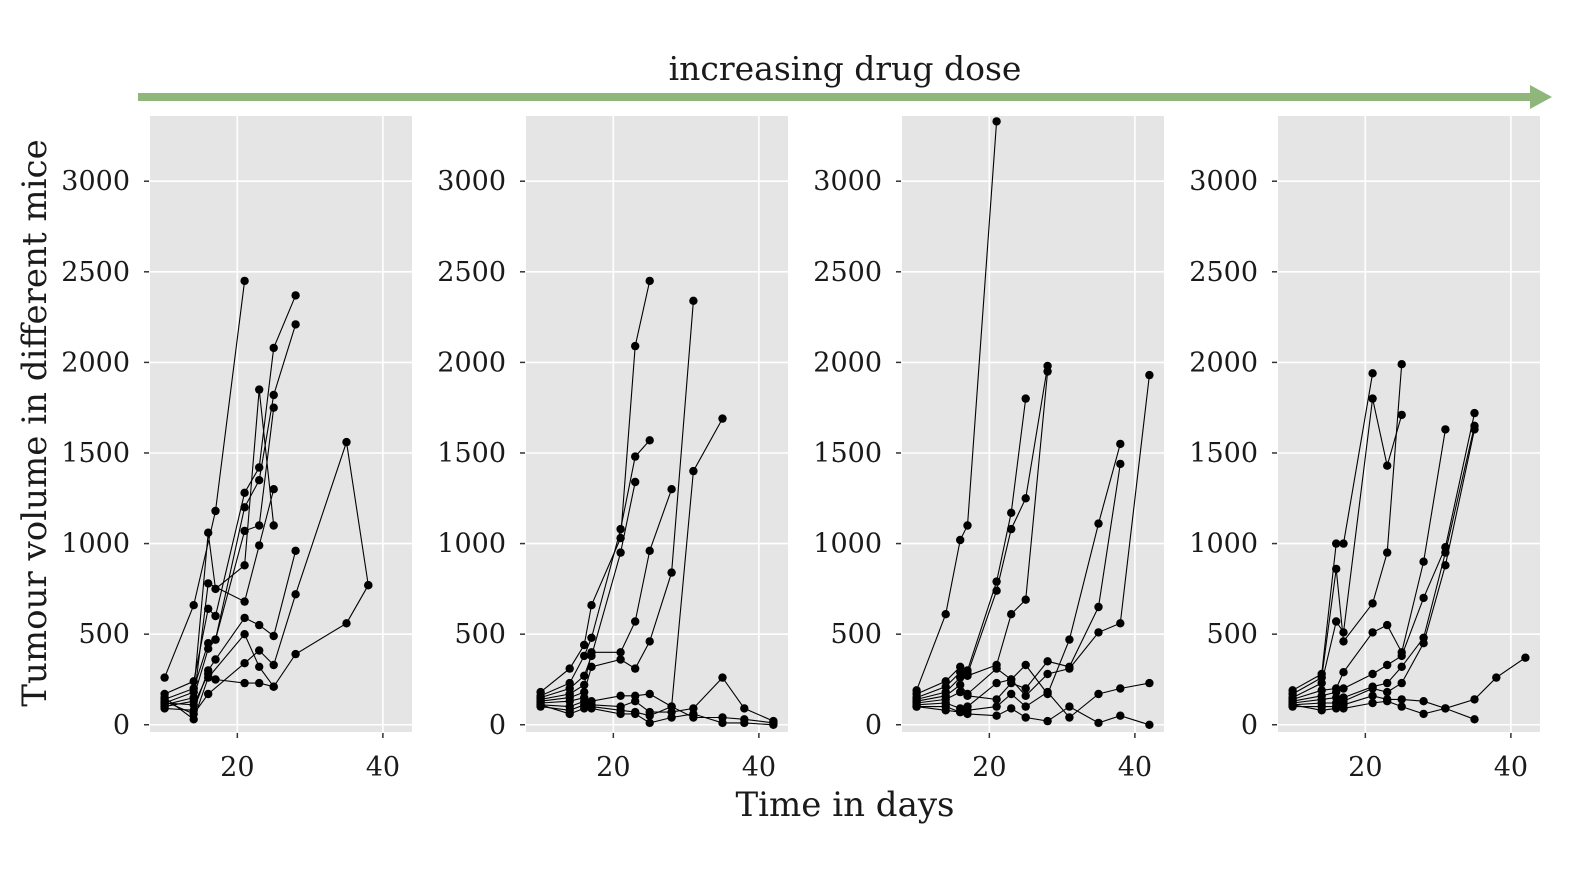  What do you see at coordinates (845, 68) in the screenshot?
I see `dose-arrow-label: increasing drug dose` at bounding box center [845, 68].